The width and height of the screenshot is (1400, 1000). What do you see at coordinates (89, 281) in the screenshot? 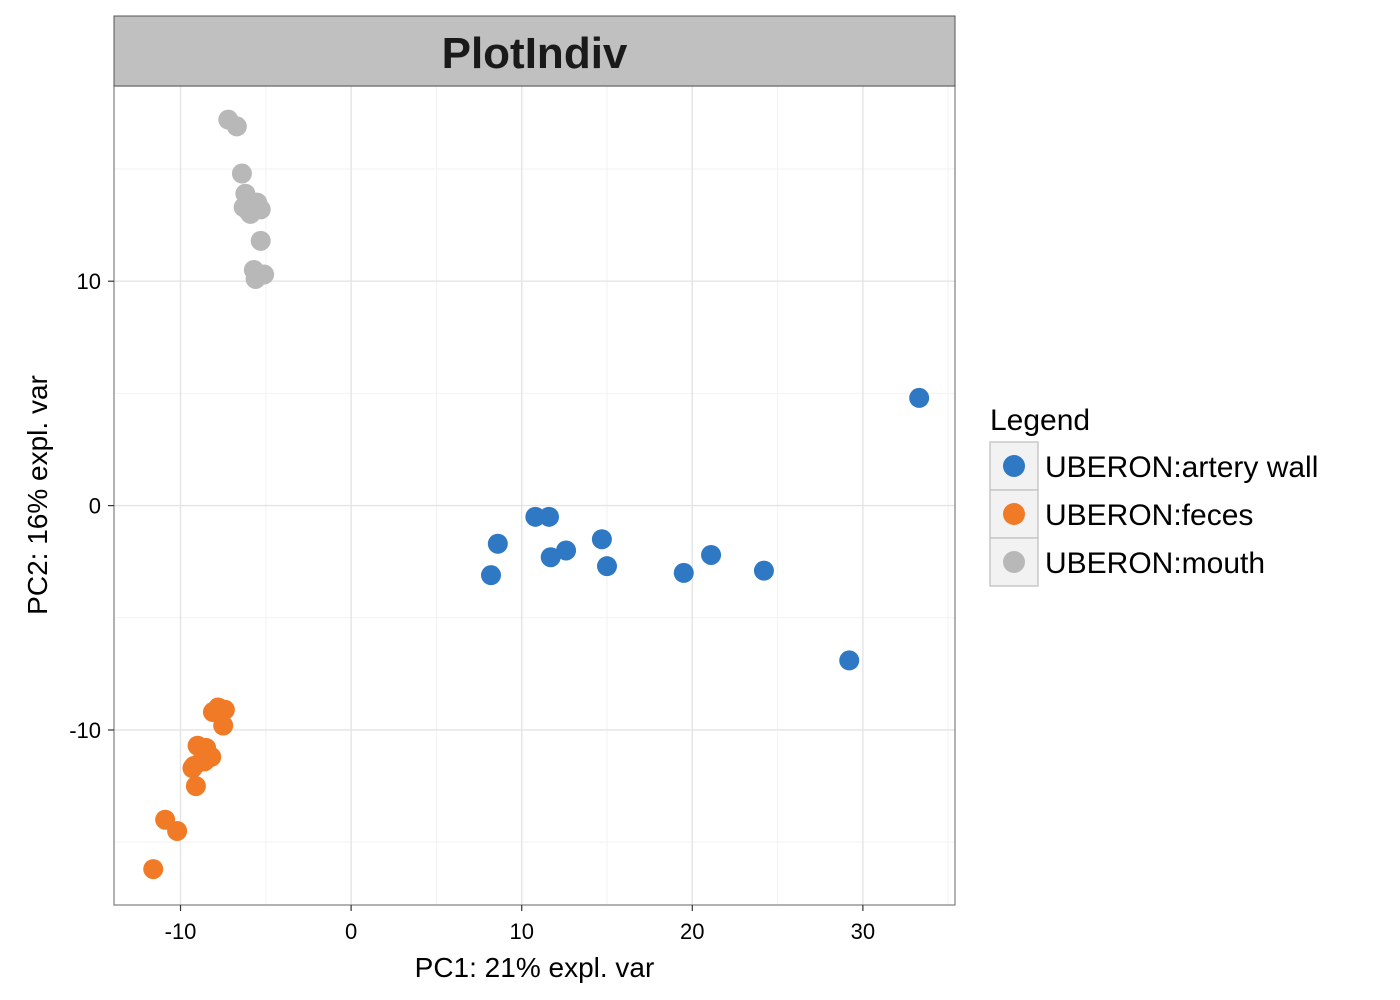
I see `y-tick-label: 10` at bounding box center [89, 281].